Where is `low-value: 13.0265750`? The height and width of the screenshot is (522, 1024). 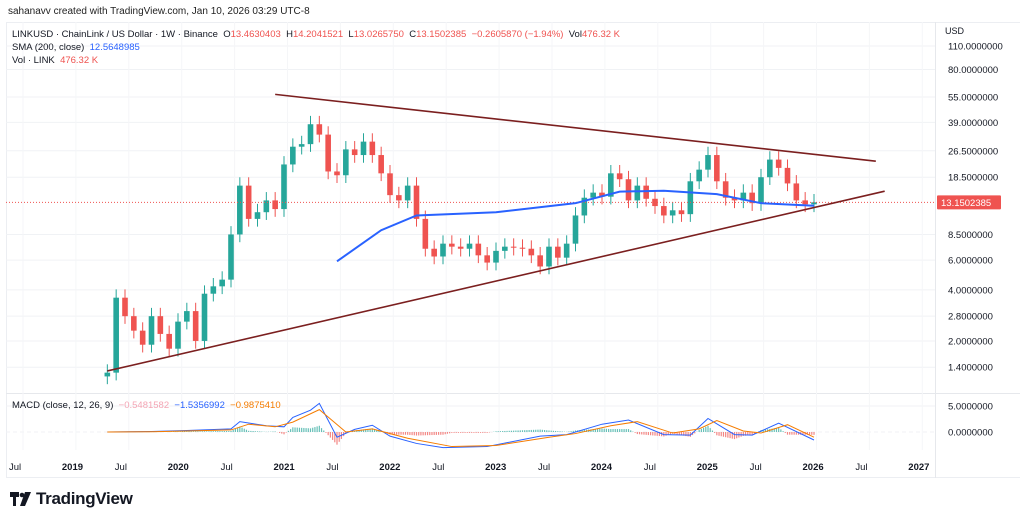 low-value: 13.0265750 is located at coordinates (378, 34).